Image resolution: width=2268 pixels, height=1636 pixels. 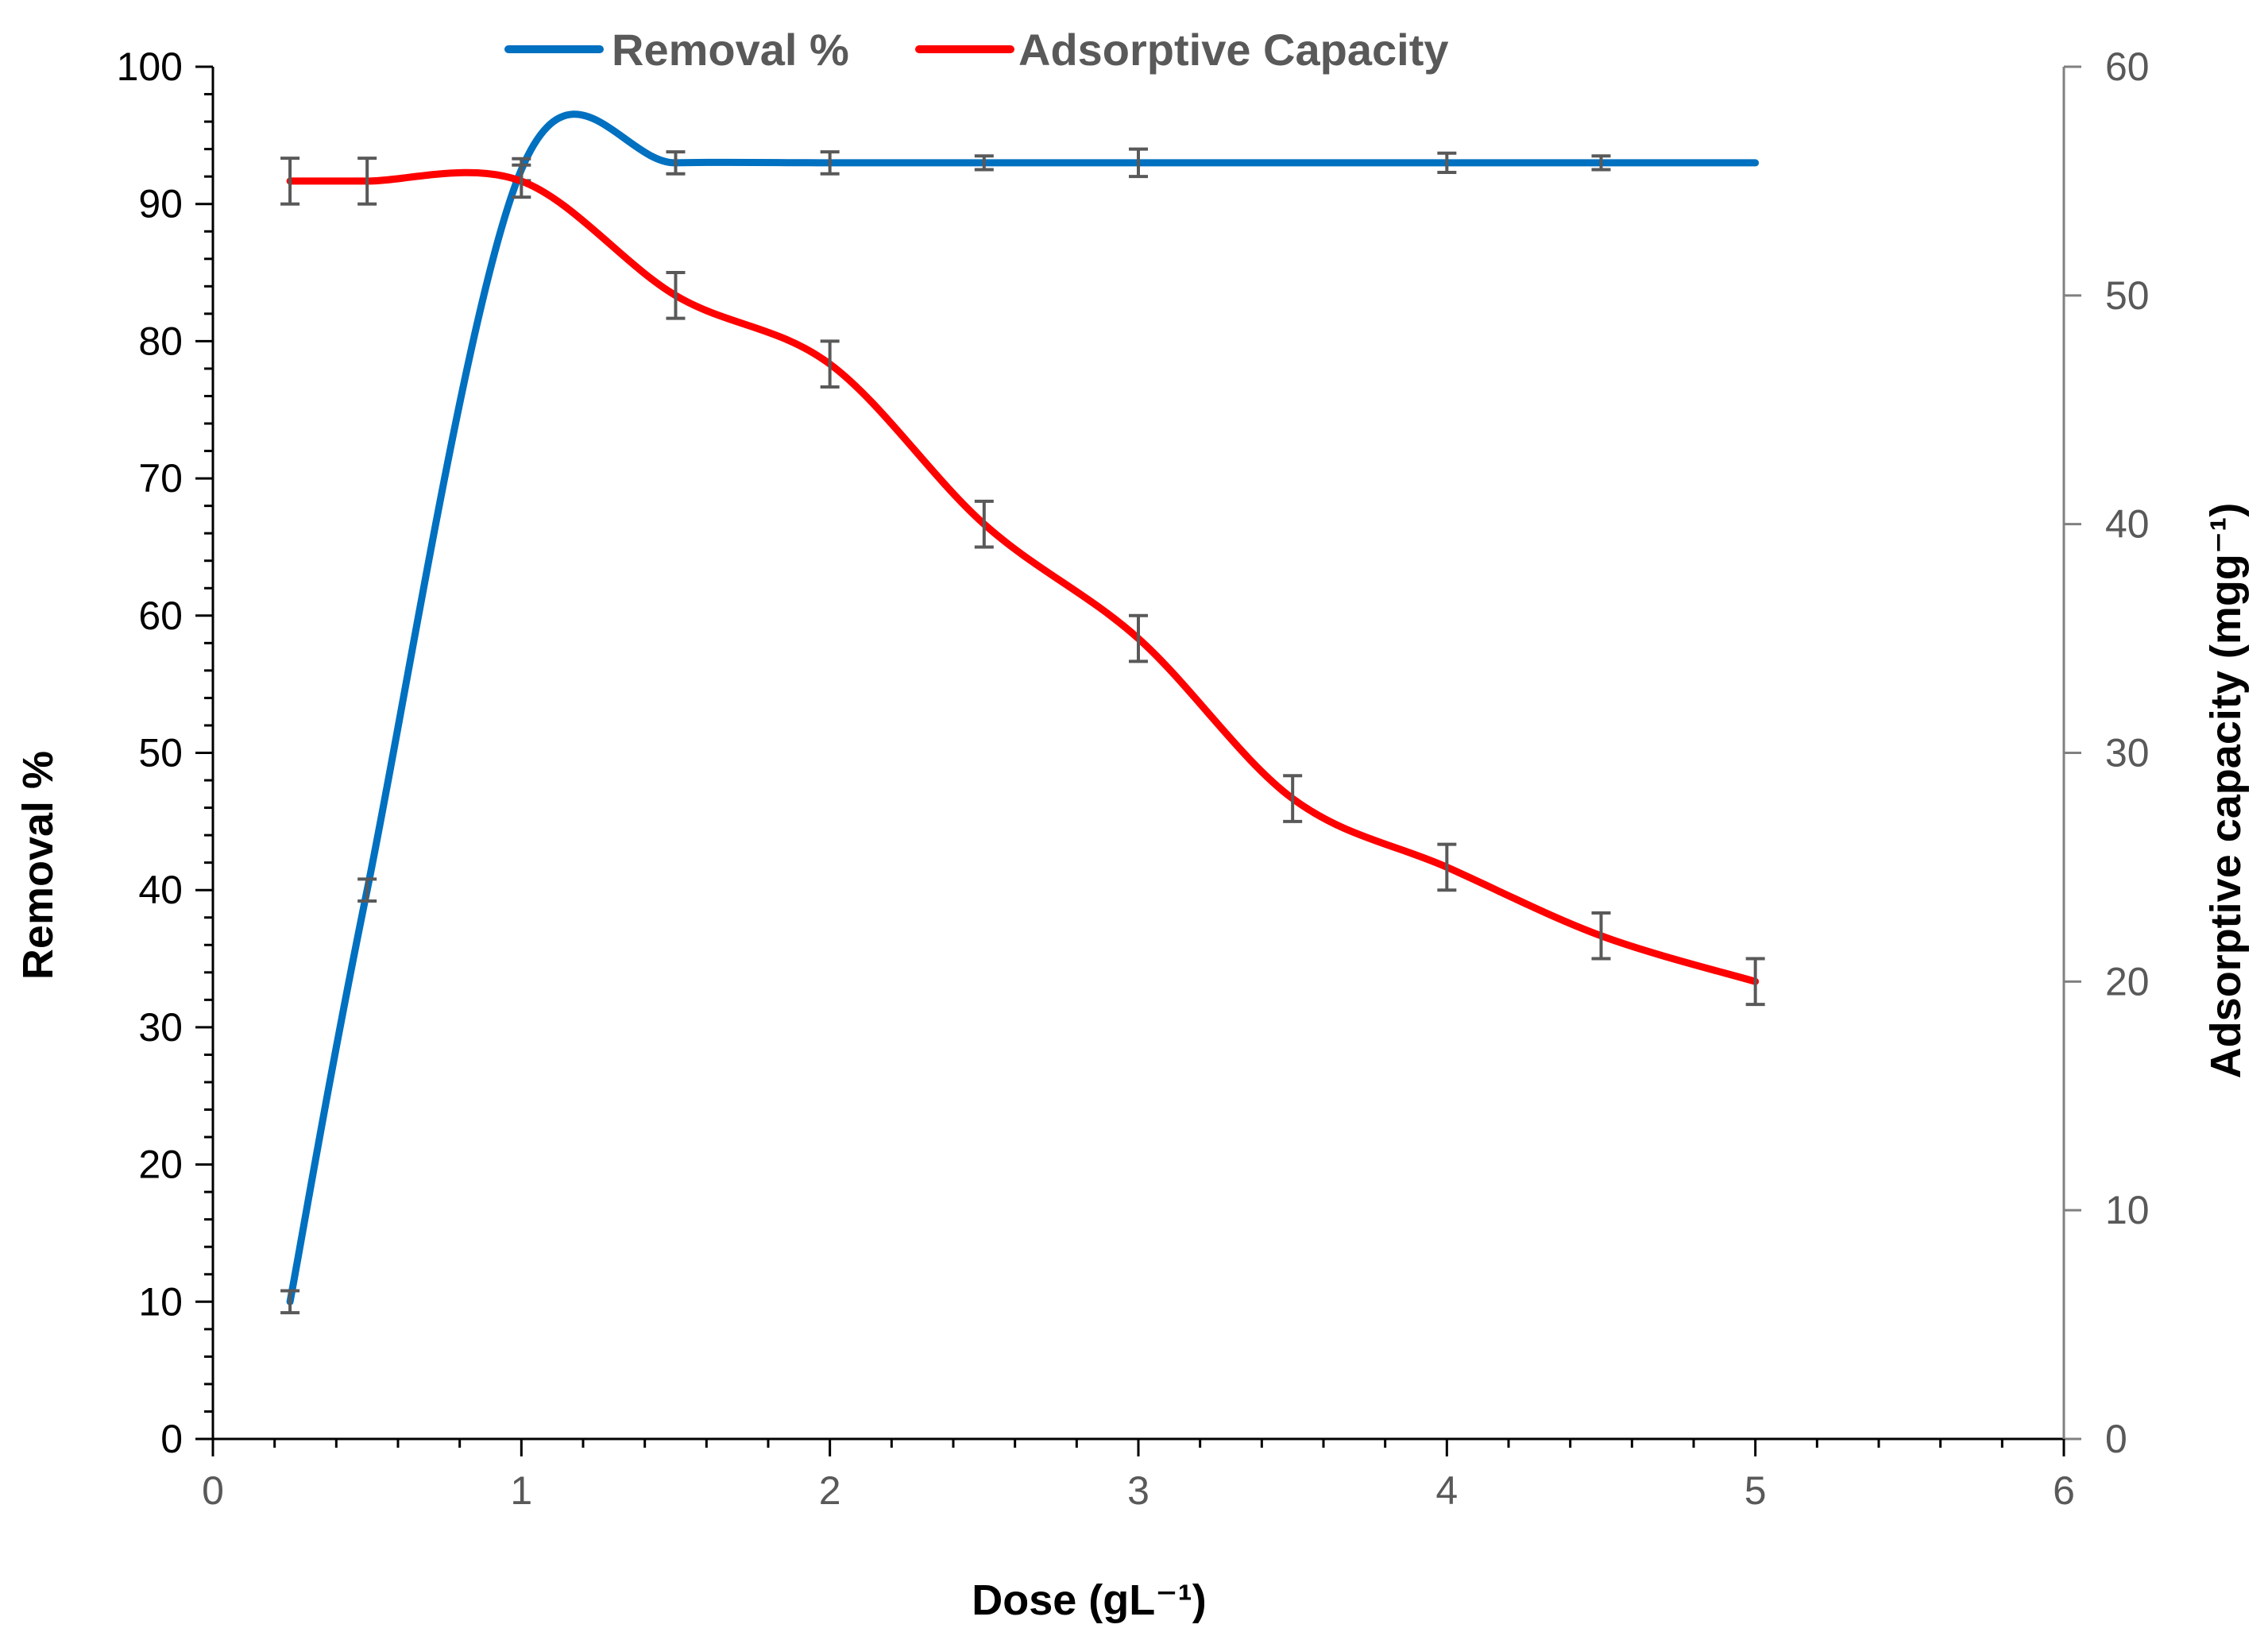 I want to click on x-axis-title: Dose (gL⁻¹), so click(x=1089, y=1600).